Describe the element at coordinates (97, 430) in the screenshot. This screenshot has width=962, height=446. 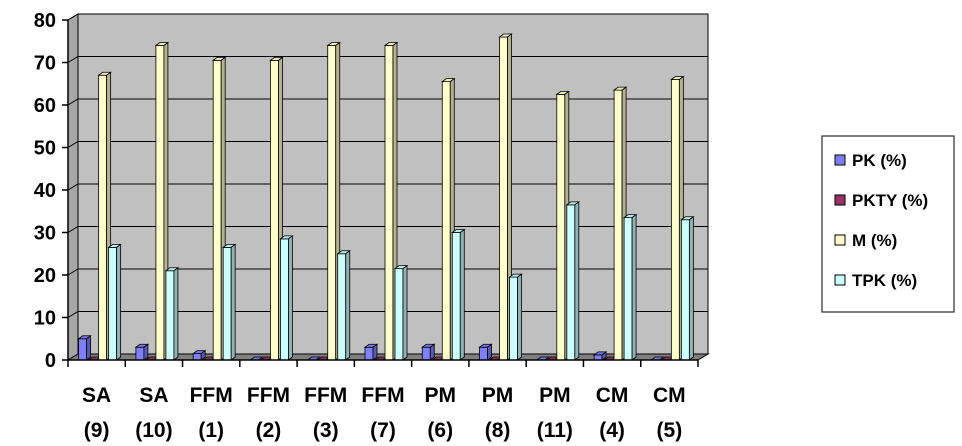
I see `svg-text: (9)` at that location.